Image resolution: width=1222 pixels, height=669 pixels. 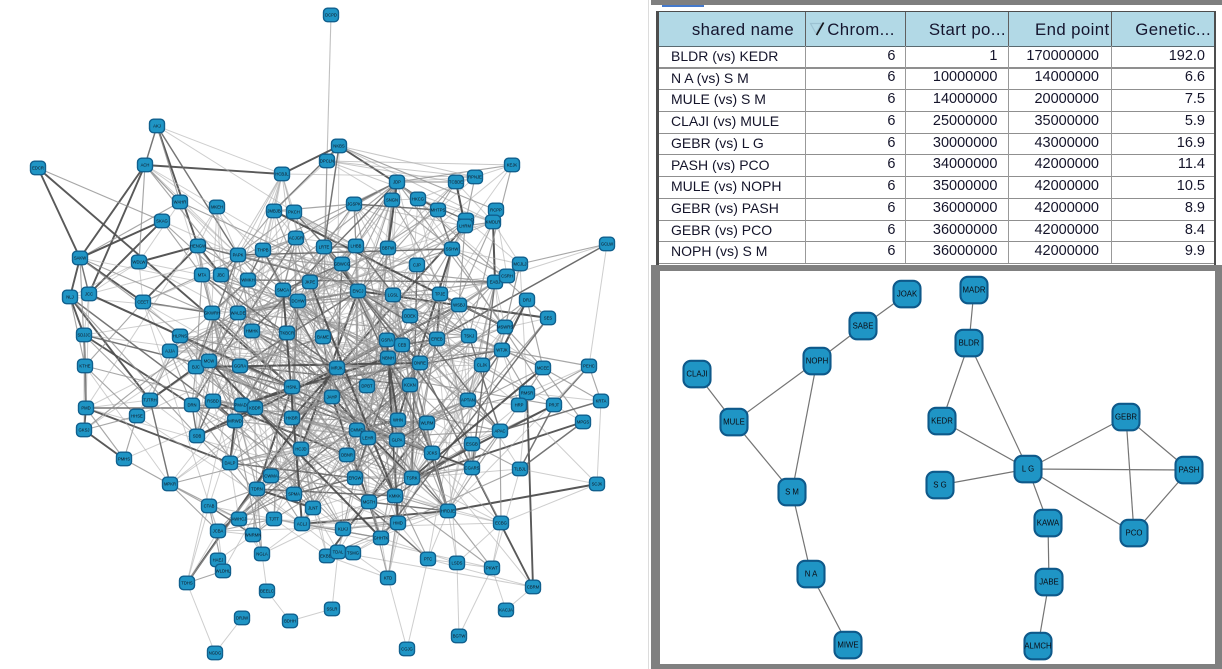 I want to click on svg-text: CBRM, so click(x=533, y=587).